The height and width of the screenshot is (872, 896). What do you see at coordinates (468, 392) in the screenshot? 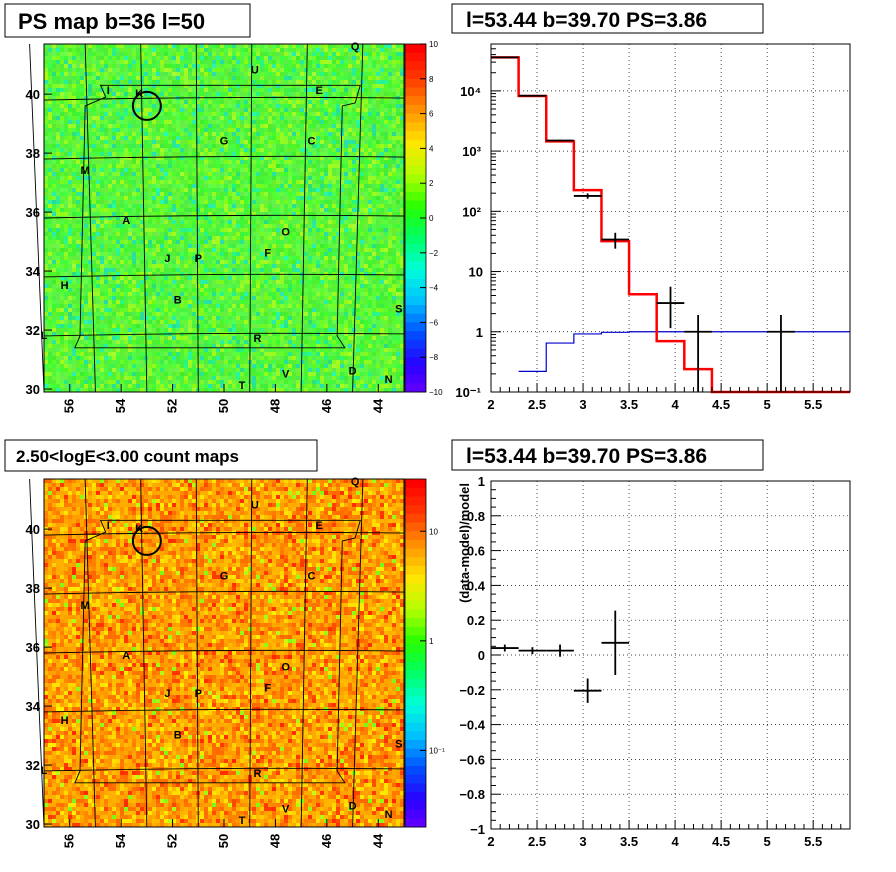
I see `y-tick-label: 10⁻¹` at bounding box center [468, 392].